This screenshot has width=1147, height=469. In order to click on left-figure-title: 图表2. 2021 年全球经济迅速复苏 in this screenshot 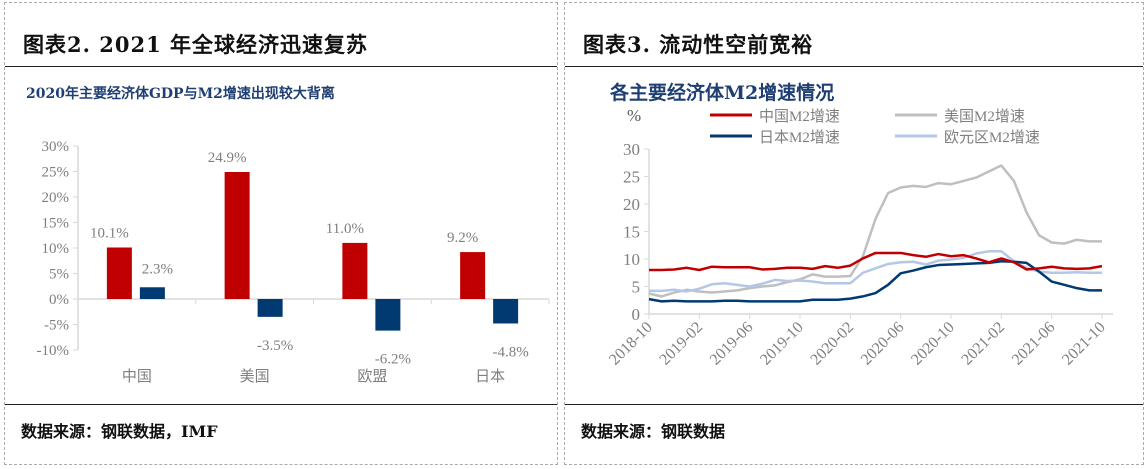, I will do `click(195, 44)`.